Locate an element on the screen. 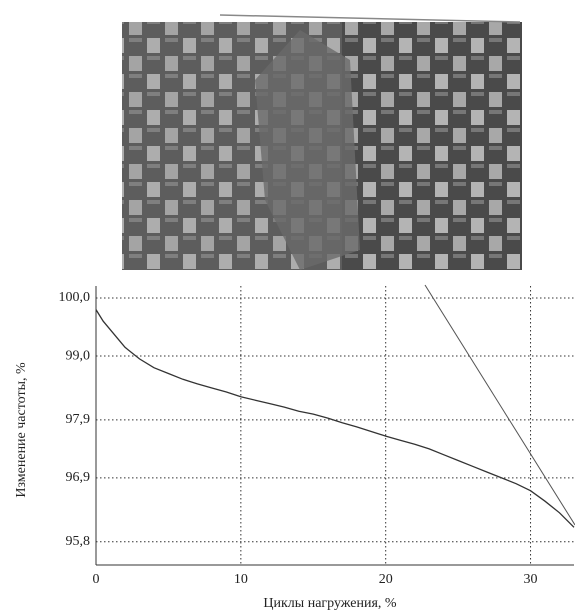 This screenshot has height=614, width=575. y-tick-label: 95,8 is located at coordinates (78, 541).